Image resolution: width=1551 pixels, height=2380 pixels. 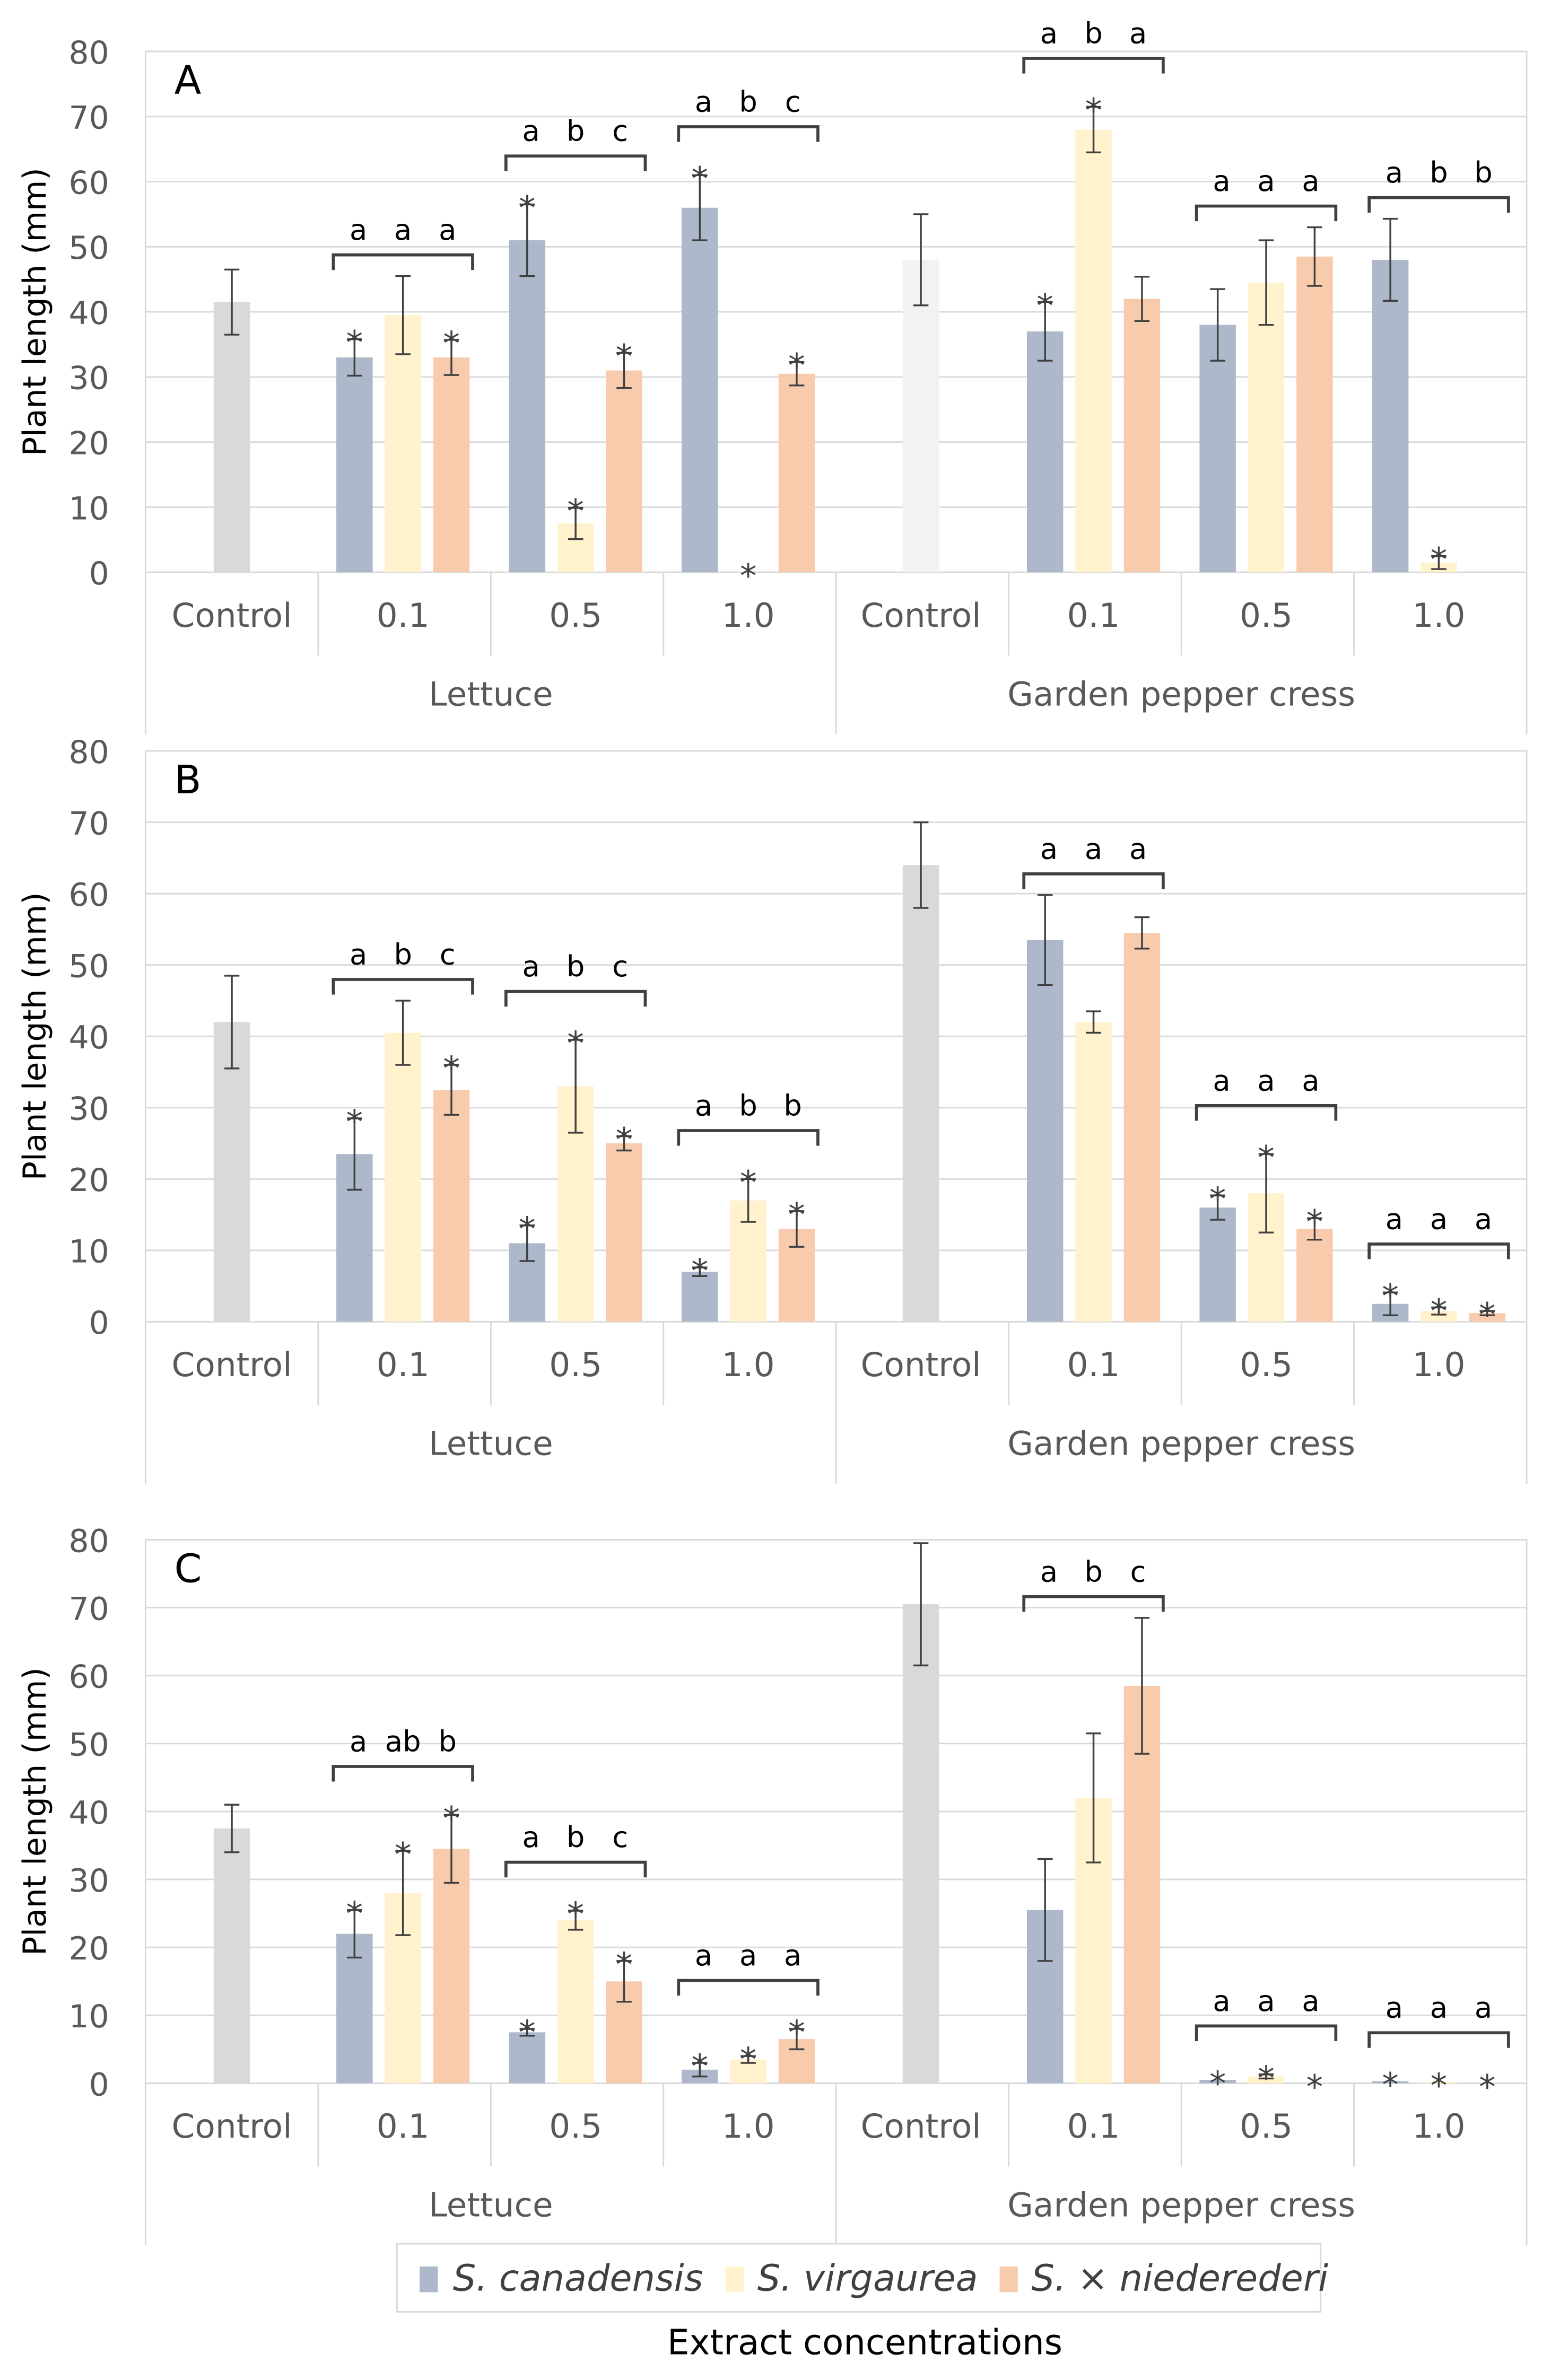 What do you see at coordinates (921, 2126) in the screenshot?
I see `category-label: Control` at bounding box center [921, 2126].